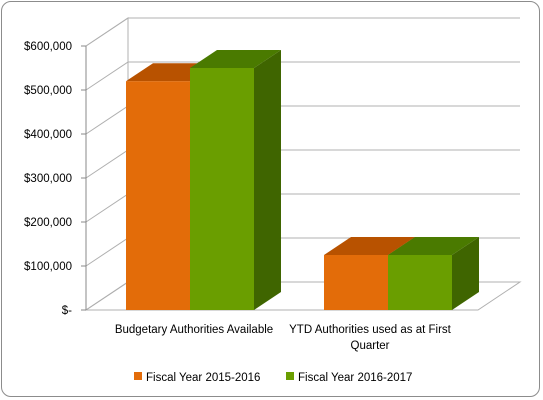  I want to click on y-tick-label: $300,000, so click(48, 179).